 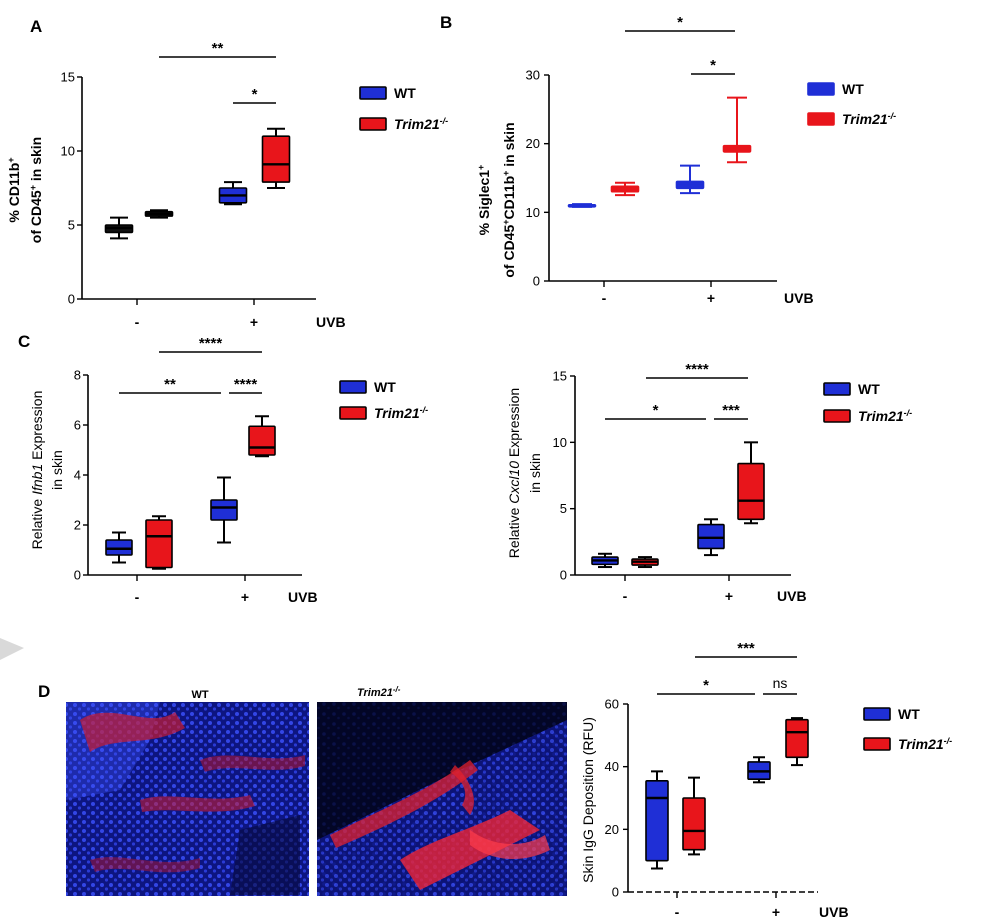 I want to click on significance-label: **, so click(x=218, y=48).